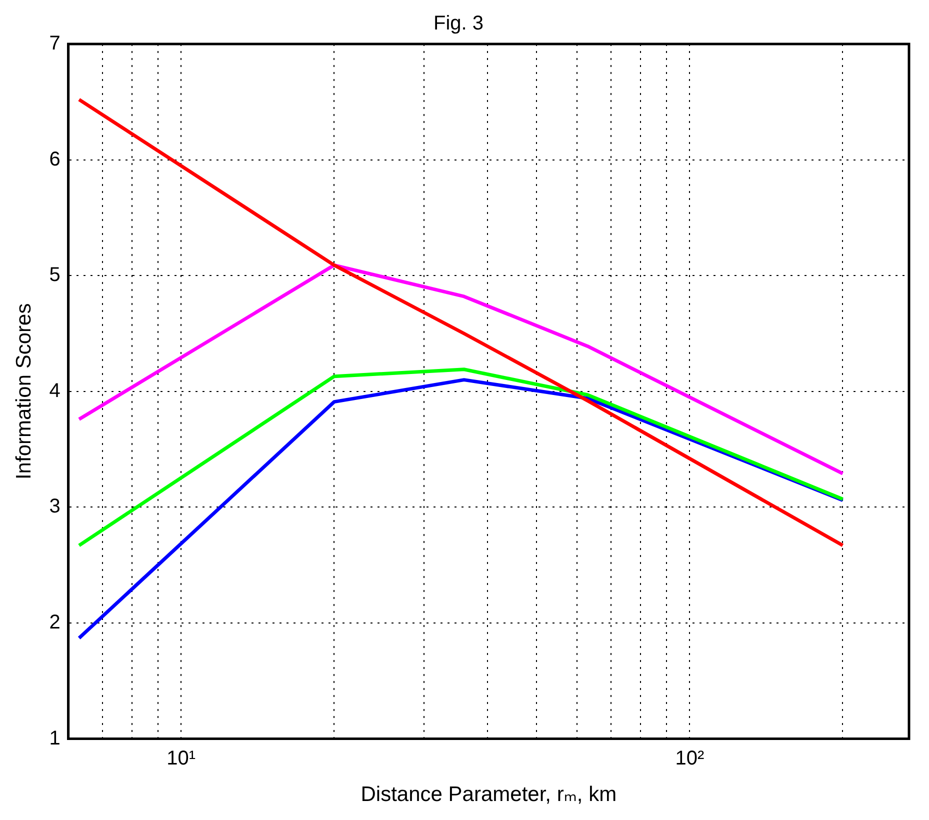  Describe the element at coordinates (54, 43) in the screenshot. I see `y-tick-label: 7` at that location.